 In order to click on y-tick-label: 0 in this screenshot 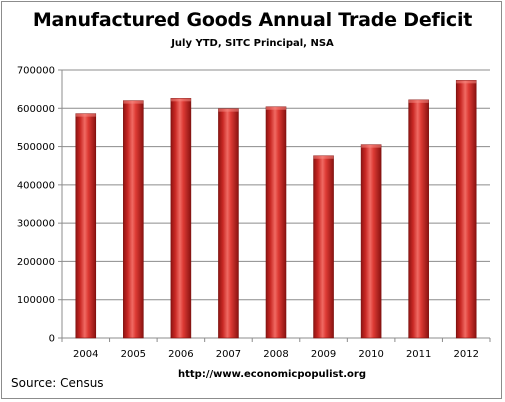, I will do `click(52, 339)`.